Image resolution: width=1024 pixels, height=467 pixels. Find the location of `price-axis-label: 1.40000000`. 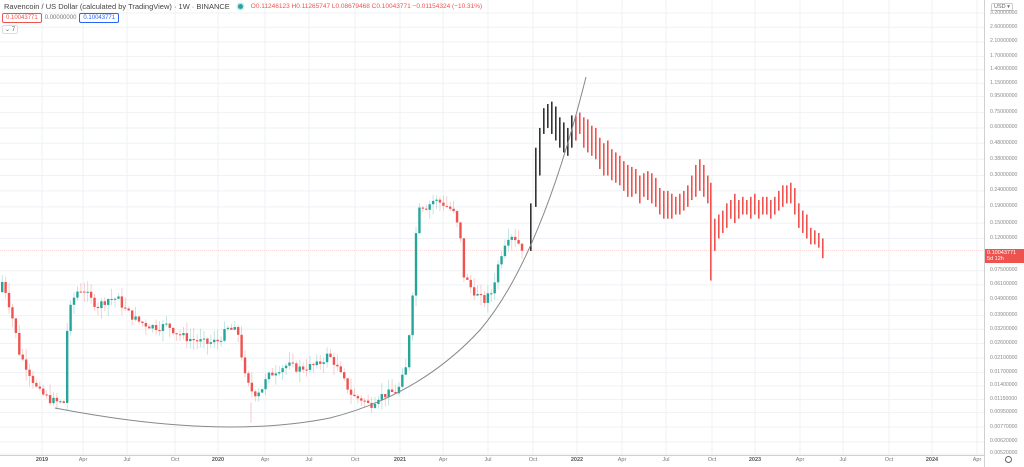

price-axis-label: 1.40000000 is located at coordinates (1004, 69).